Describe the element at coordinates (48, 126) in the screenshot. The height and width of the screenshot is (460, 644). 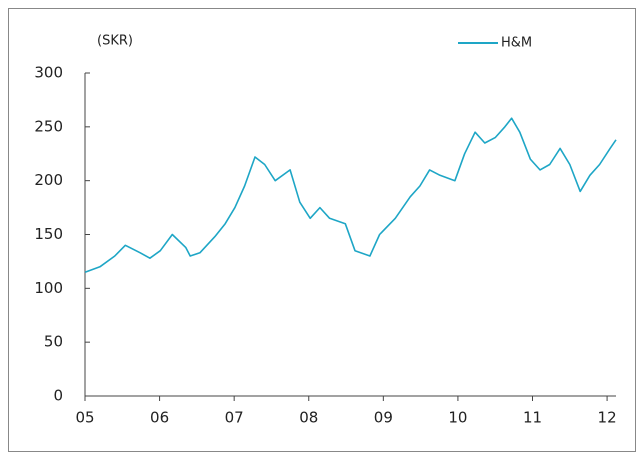
I see `y-tick-label: 250` at that location.